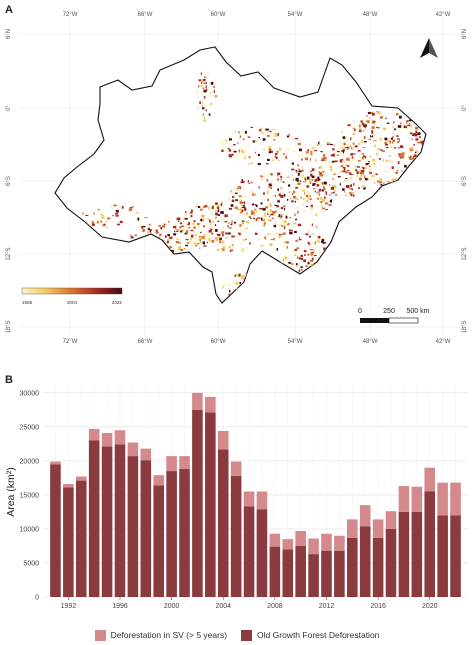  What do you see at coordinates (465, 34) in the screenshot?
I see `lat-label-right: 6°N` at bounding box center [465, 34].